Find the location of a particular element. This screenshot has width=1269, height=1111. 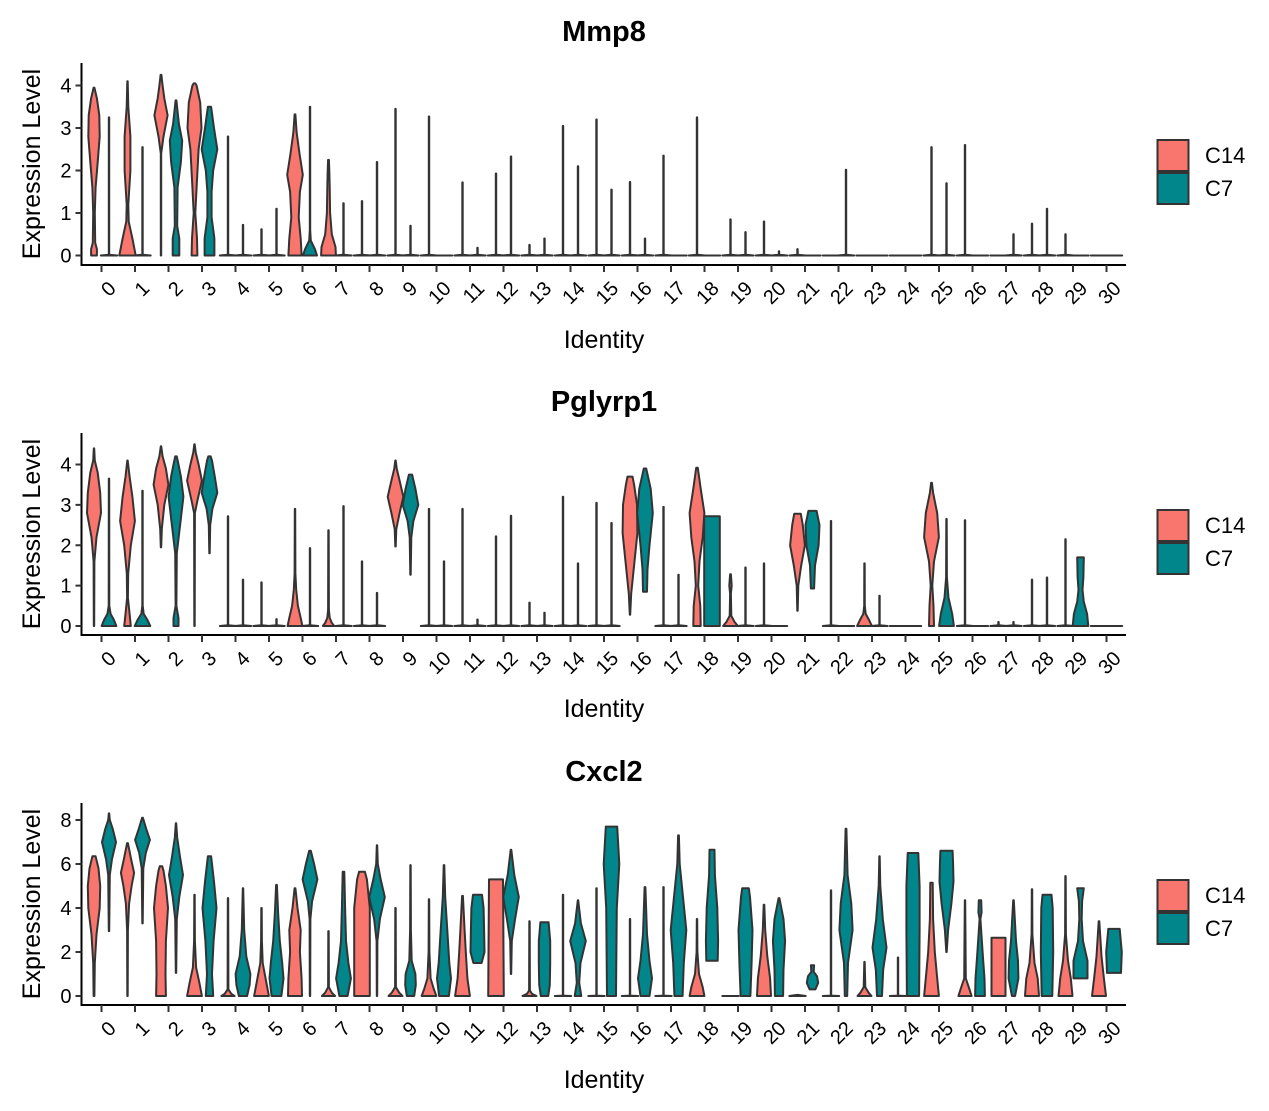

x-tick-label: 11 is located at coordinates (474, 293).